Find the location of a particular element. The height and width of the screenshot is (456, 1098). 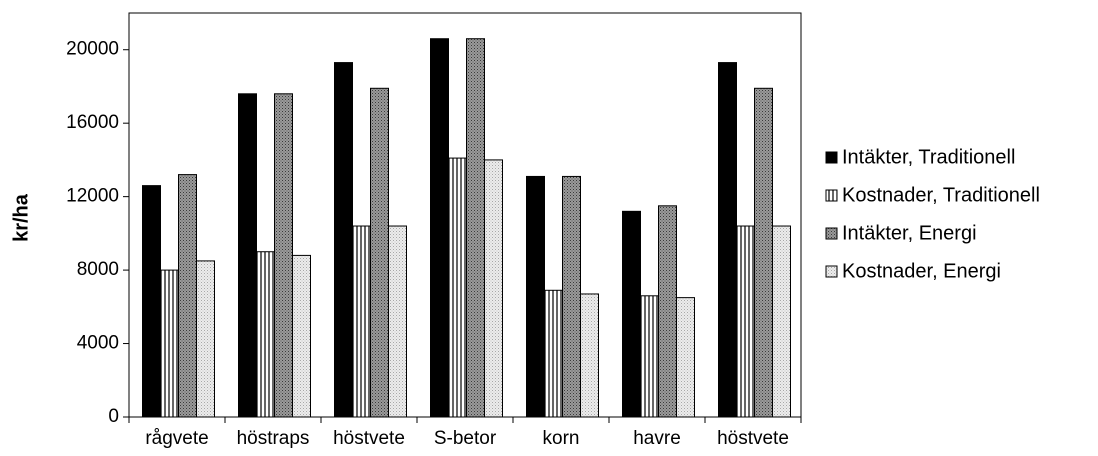

legend-label-4: Kostnader, Energi is located at coordinates (921, 271).